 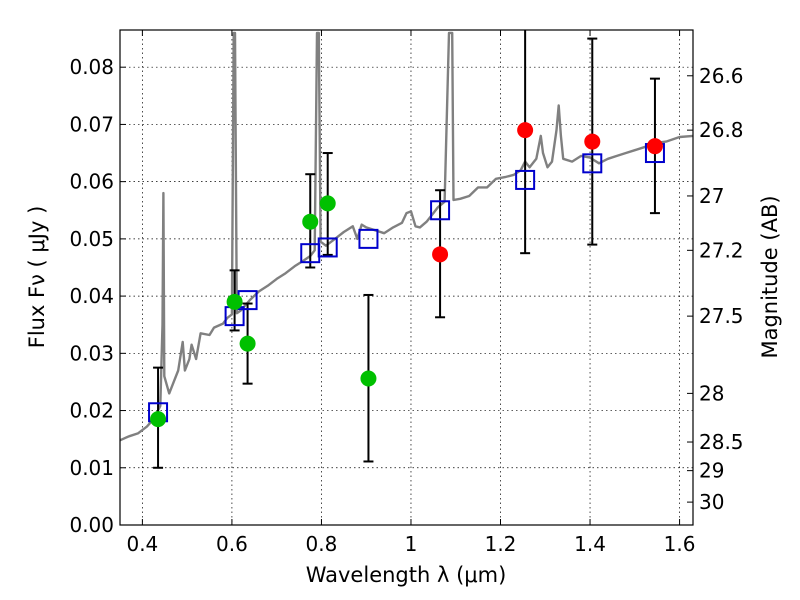 What do you see at coordinates (91, 525) in the screenshot?
I see `y-tick-label: 0.00` at bounding box center [91, 525].